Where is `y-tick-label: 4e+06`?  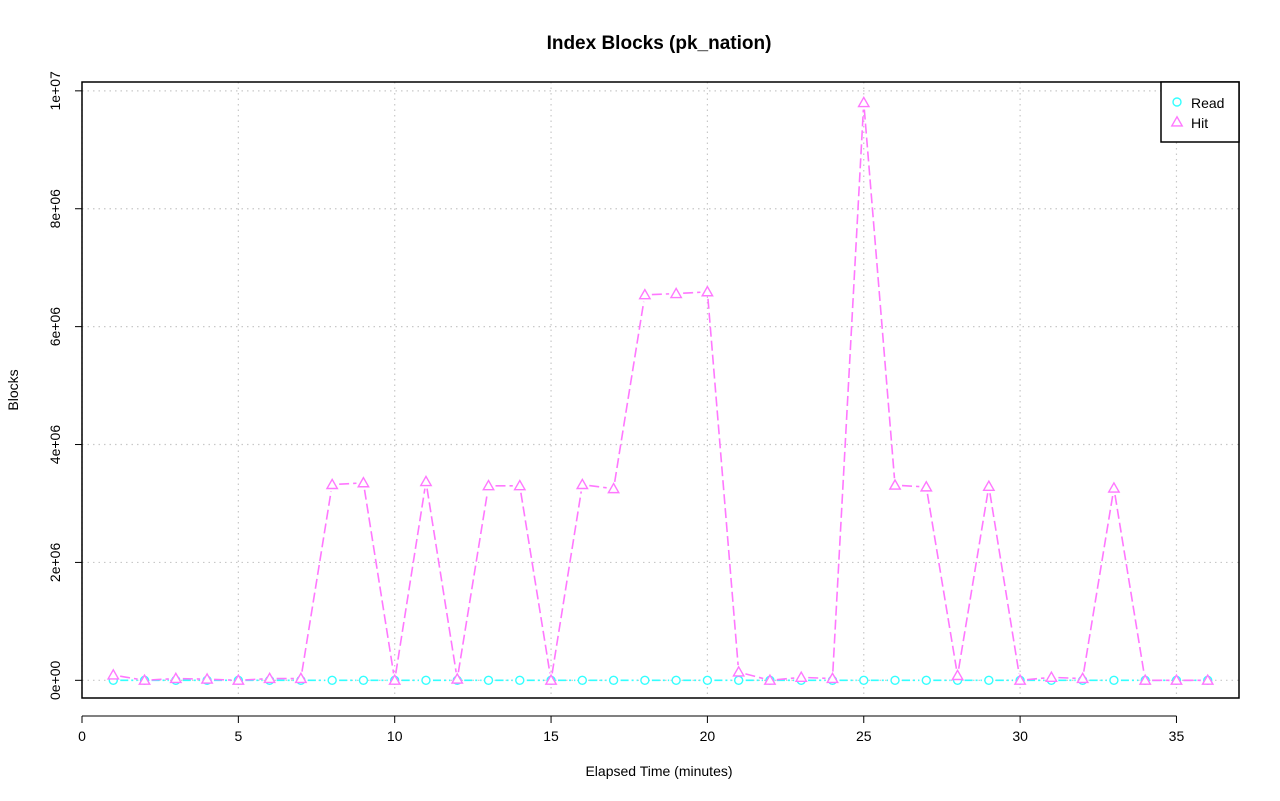 y-tick-label: 4e+06 is located at coordinates (55, 445).